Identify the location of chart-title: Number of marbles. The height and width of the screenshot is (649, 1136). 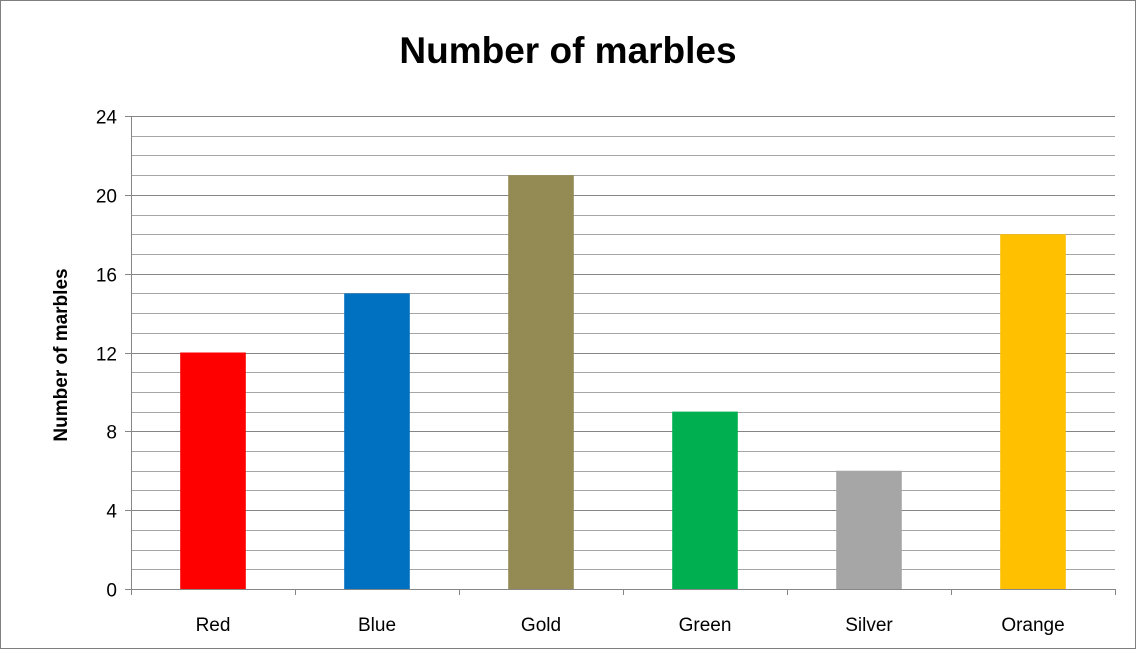
(568, 50).